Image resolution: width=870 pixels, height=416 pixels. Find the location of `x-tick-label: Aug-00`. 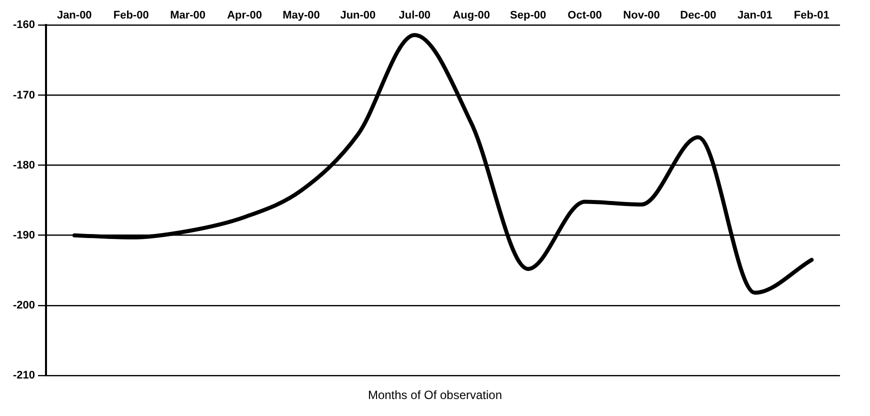

x-tick-label: Aug-00 is located at coordinates (471, 16).